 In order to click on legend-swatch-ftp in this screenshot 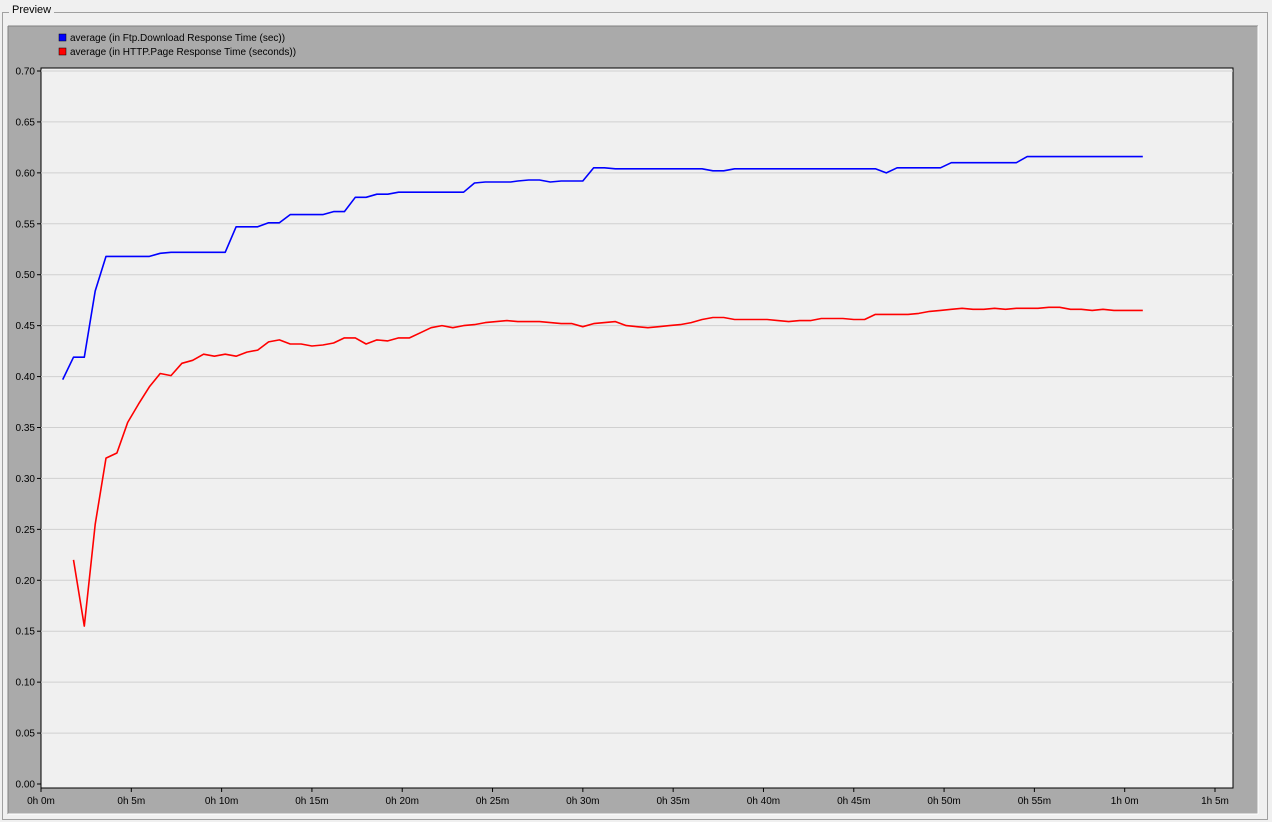, I will do `click(62, 37)`.